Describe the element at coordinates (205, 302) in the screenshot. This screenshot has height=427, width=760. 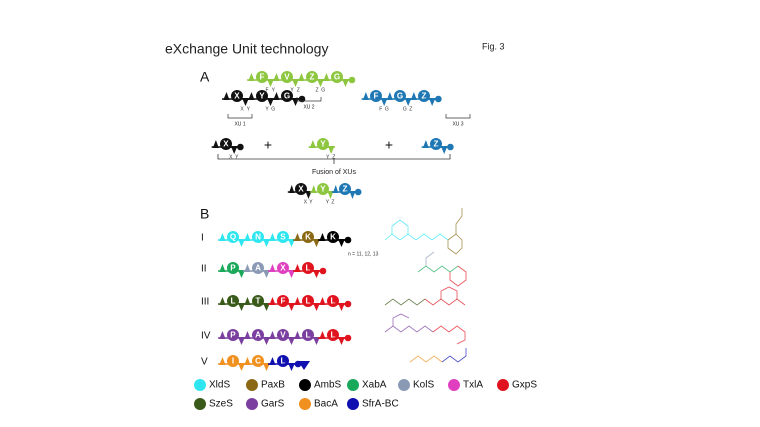
I see `row-numeral: III` at that location.